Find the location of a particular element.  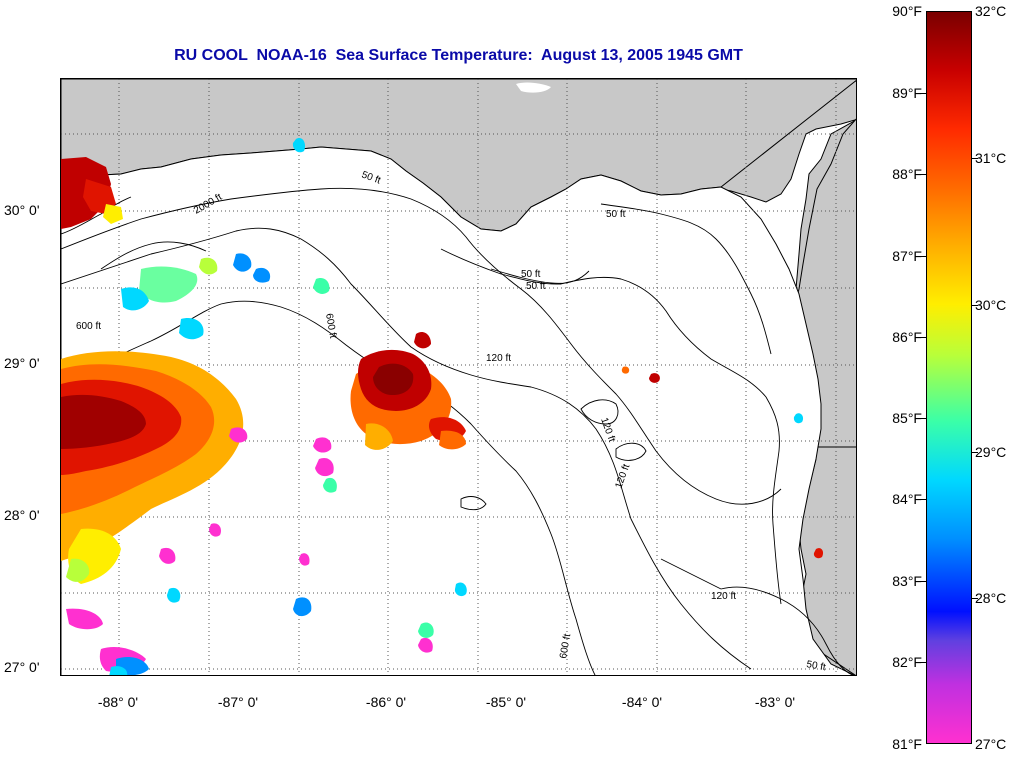

latitude-label: 28° 0' is located at coordinates (22, 515).